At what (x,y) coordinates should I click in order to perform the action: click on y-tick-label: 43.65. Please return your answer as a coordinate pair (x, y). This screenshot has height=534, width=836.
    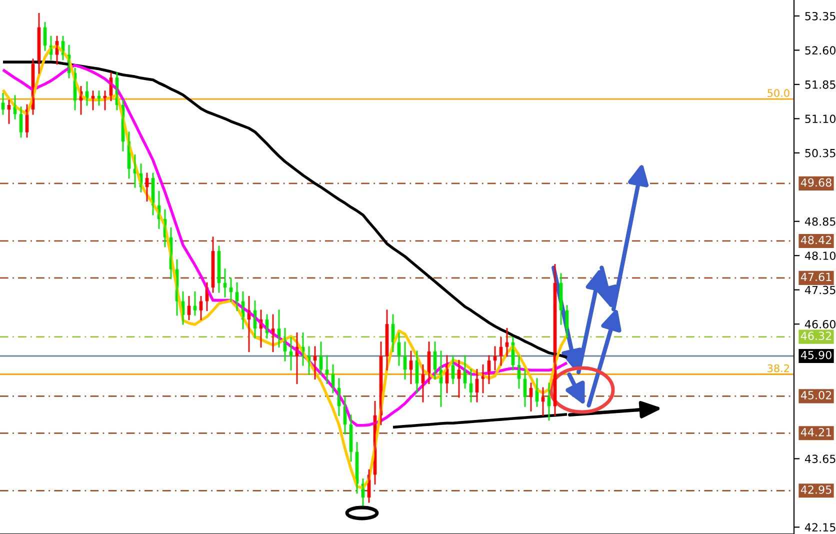
    Looking at the image, I should click on (820, 459).